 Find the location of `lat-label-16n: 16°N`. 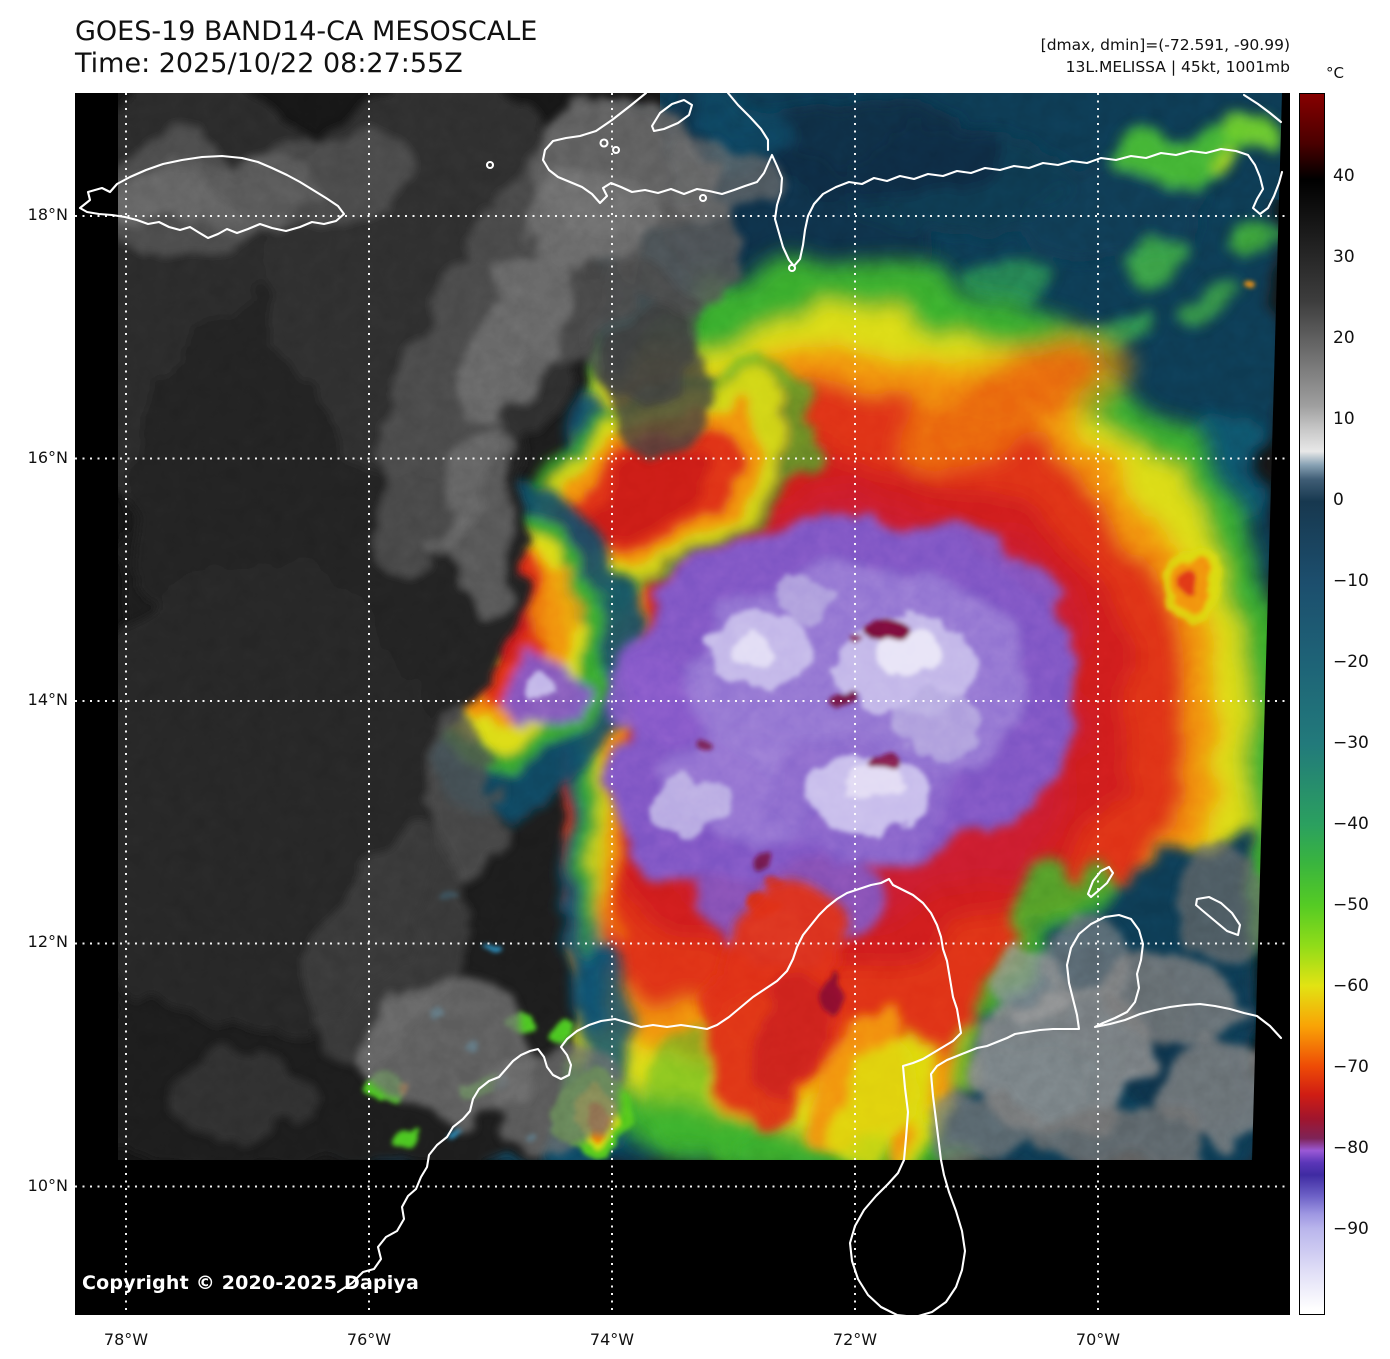

lat-label-16n: 16°N is located at coordinates (47, 457).